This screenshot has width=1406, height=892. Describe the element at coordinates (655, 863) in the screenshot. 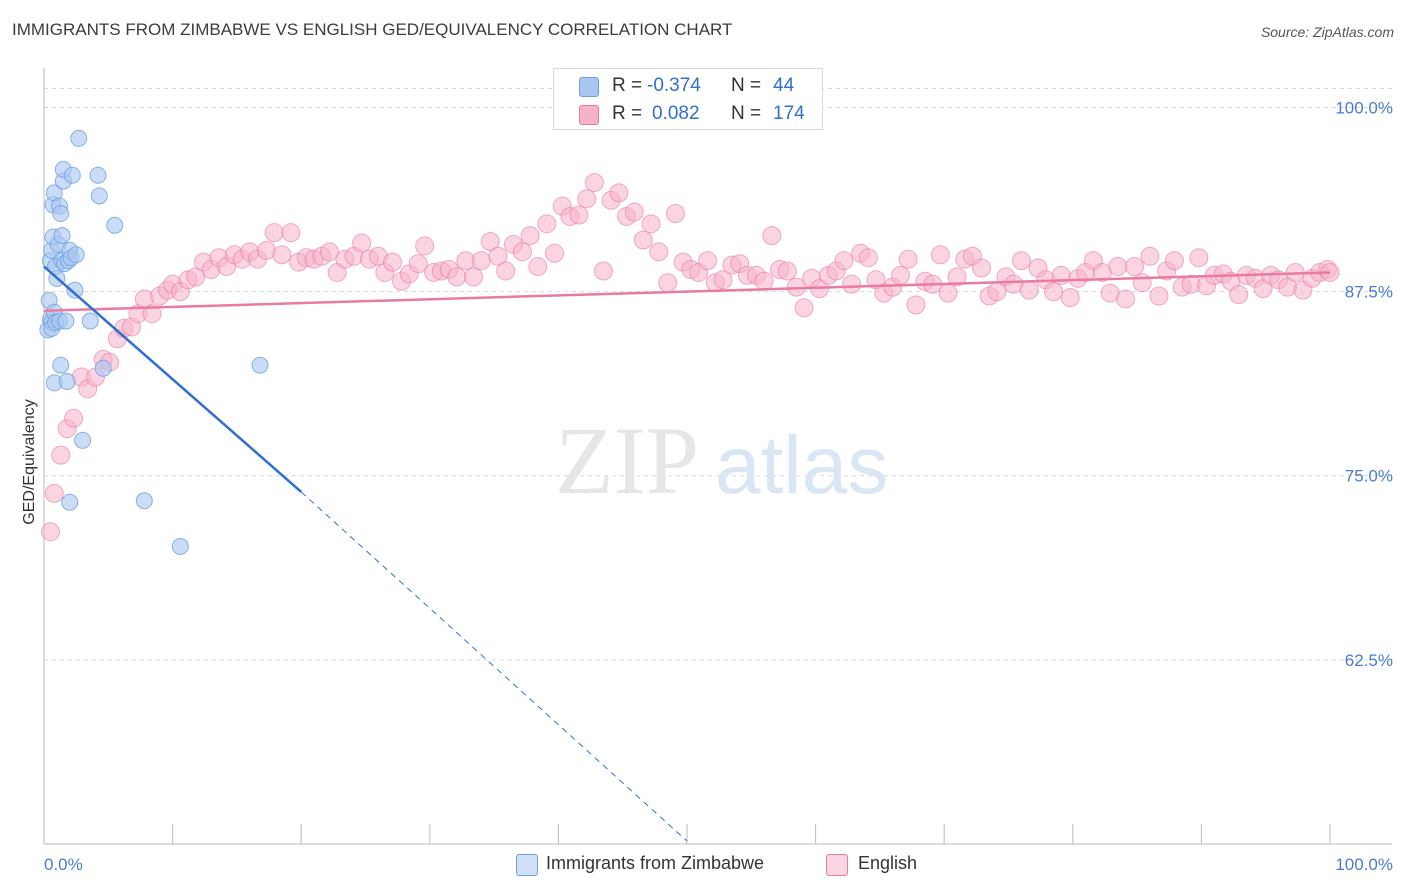

I see `legend-label-zimbabwe: Immigrants from Zimbabwe` at that location.